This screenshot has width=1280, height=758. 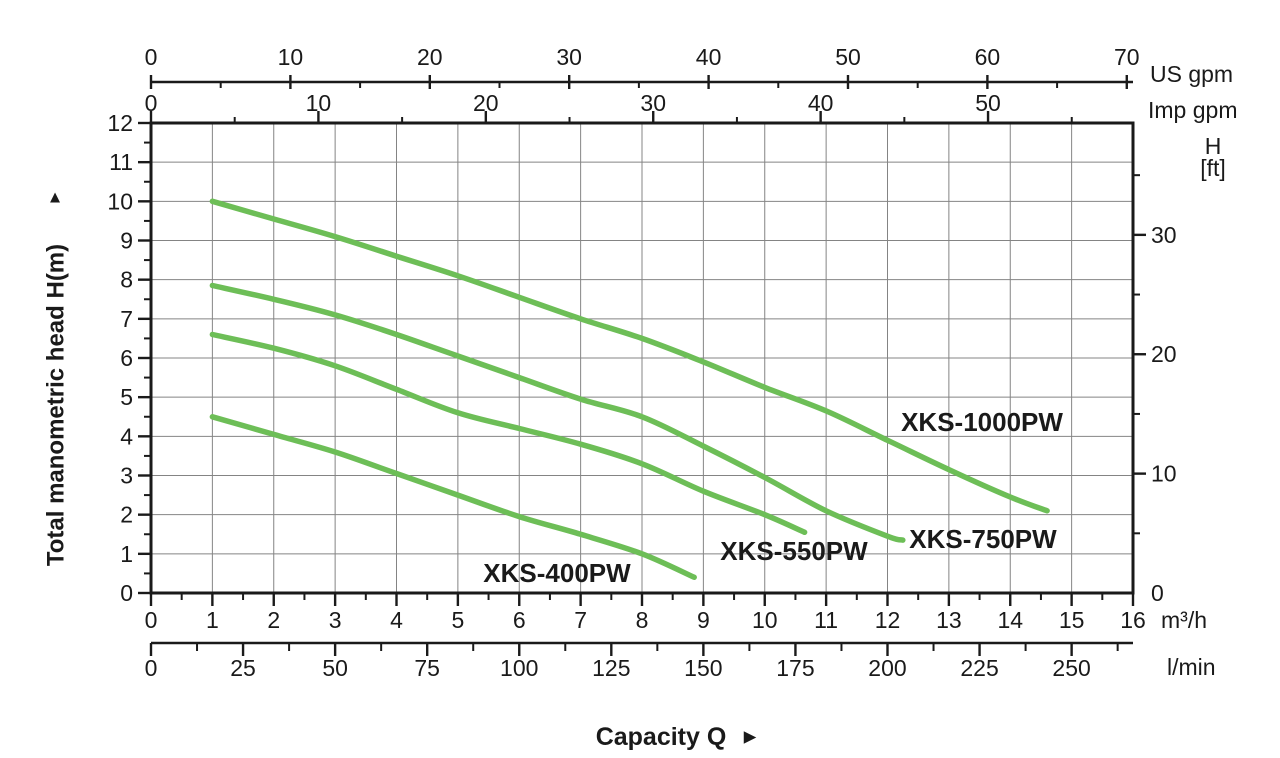 I want to click on m3h-tick-label: 10, so click(x=765, y=620).